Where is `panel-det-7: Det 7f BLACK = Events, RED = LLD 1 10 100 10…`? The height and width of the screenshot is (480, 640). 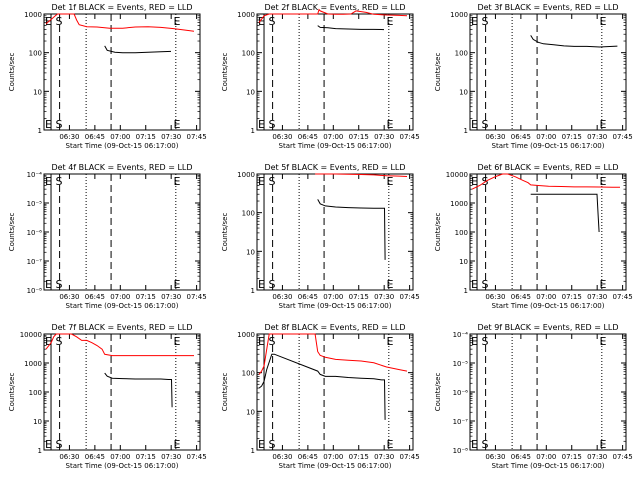 panel-det-7: Det 7f BLACK = Events, RED = LLD 1 10 100 10… is located at coordinates (107, 396).